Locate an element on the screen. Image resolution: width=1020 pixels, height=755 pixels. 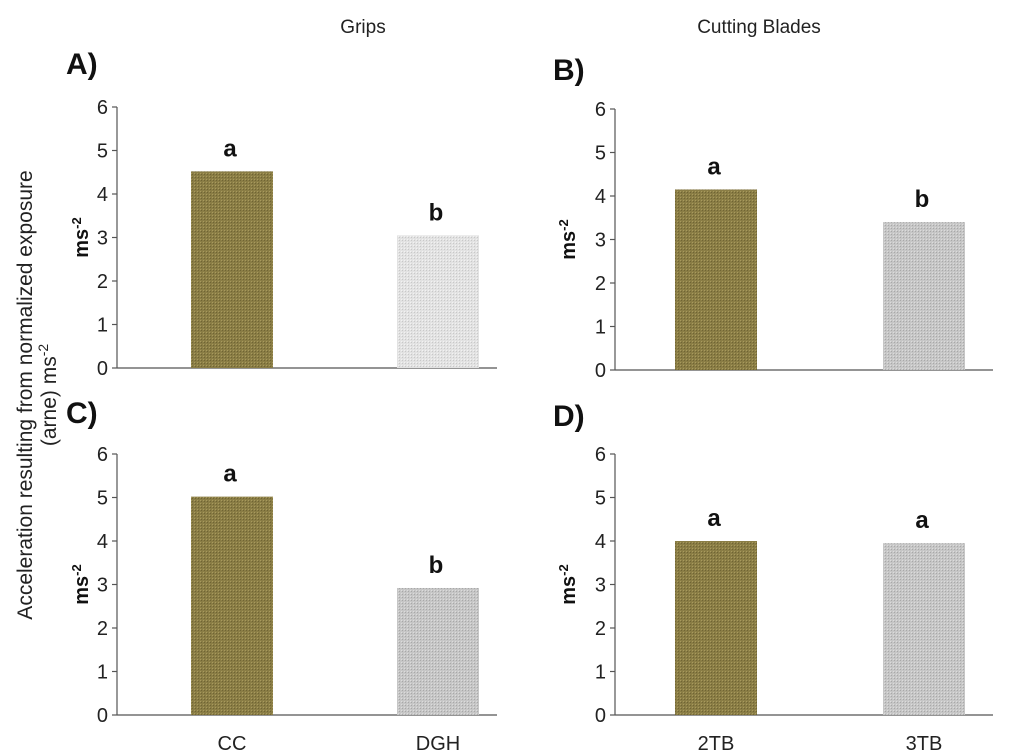
column-title-grips: Grips is located at coordinates (362, 27).